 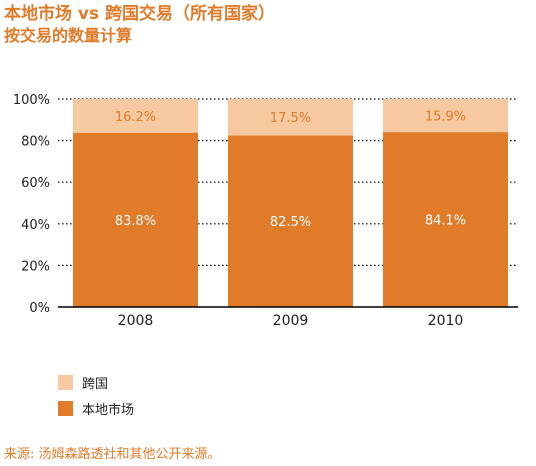 What do you see at coordinates (35, 142) in the screenshot?
I see `y-tick-label: 80%` at bounding box center [35, 142].